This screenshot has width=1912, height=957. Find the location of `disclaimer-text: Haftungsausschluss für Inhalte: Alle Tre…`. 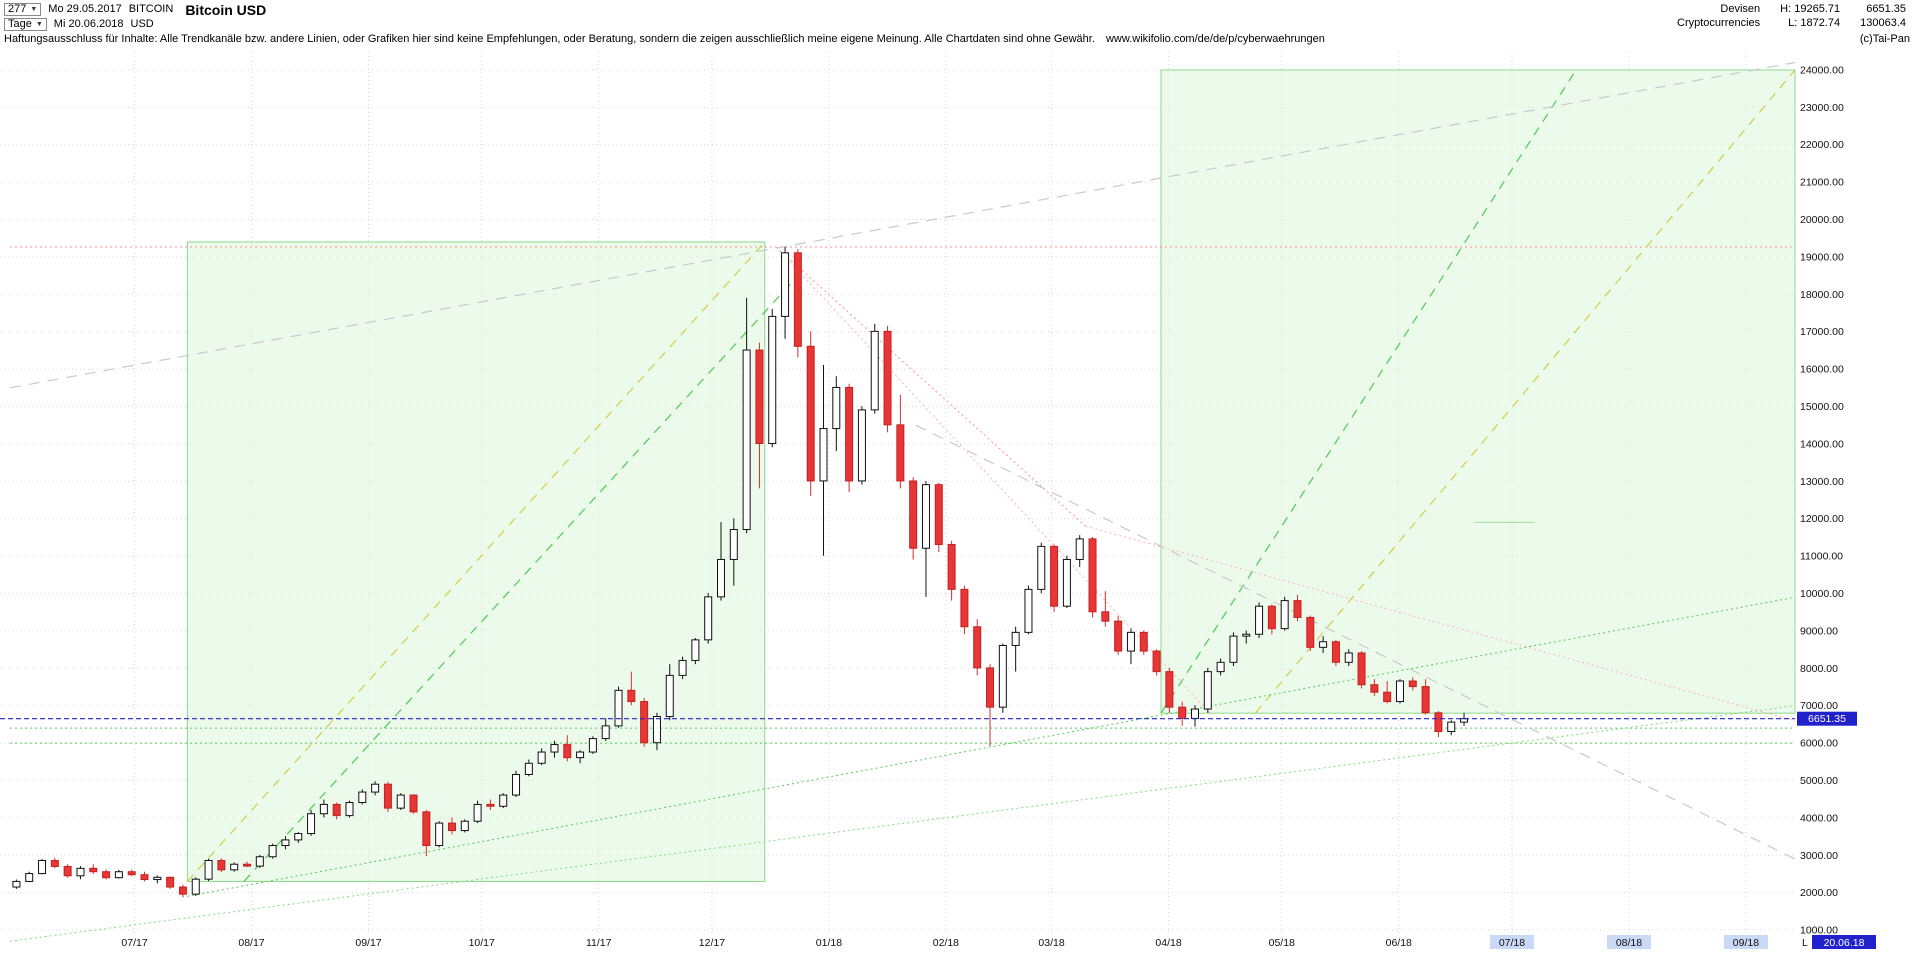

disclaimer-text: Haftungsausschluss für Inhalte: Alle Tre… is located at coordinates (664, 39).